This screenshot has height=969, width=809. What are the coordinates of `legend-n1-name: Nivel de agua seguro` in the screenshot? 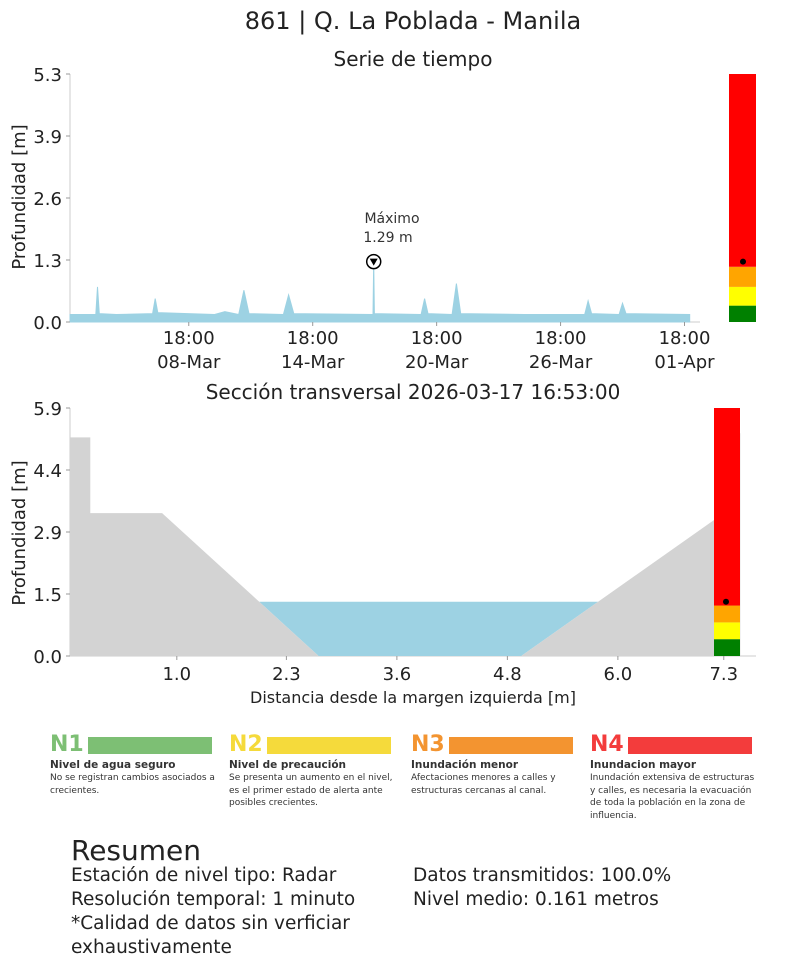 It's located at (113, 765).